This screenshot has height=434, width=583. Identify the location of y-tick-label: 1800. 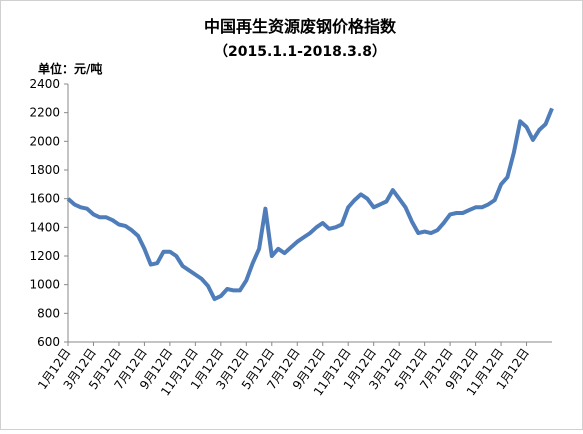
(44, 170).